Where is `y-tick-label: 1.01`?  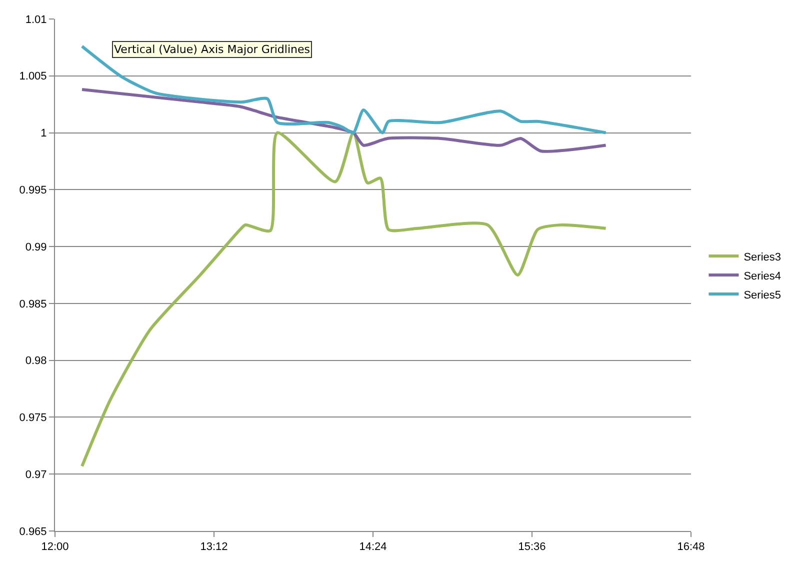
y-tick-label: 1.01 is located at coordinates (36, 20).